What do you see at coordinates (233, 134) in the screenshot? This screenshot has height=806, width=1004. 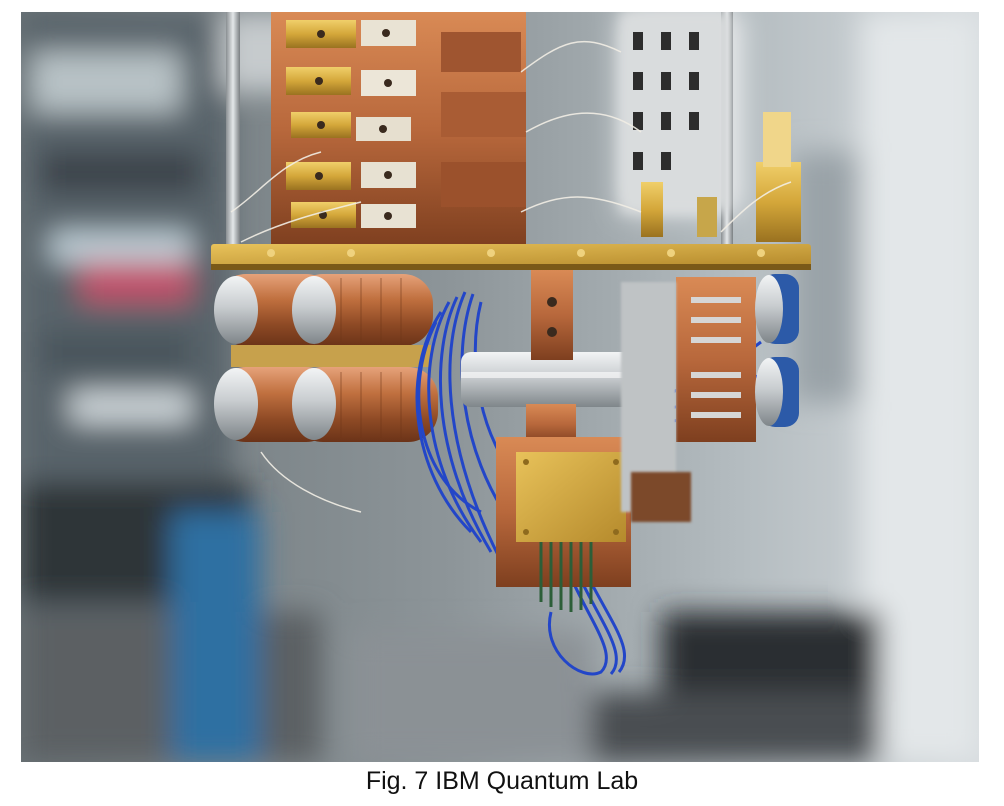 I see `support-rod` at bounding box center [233, 134].